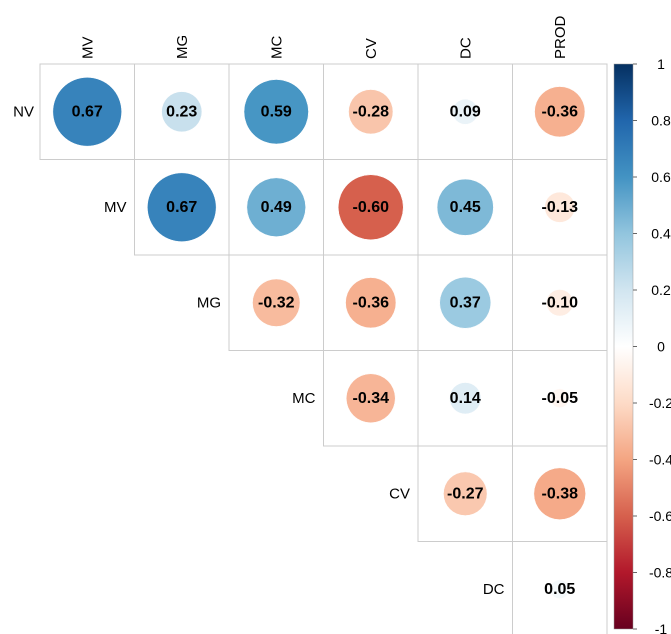 This screenshot has width=671, height=634. What do you see at coordinates (661, 177) in the screenshot?
I see `colorbar-tick-label: 0.6` at bounding box center [661, 177].